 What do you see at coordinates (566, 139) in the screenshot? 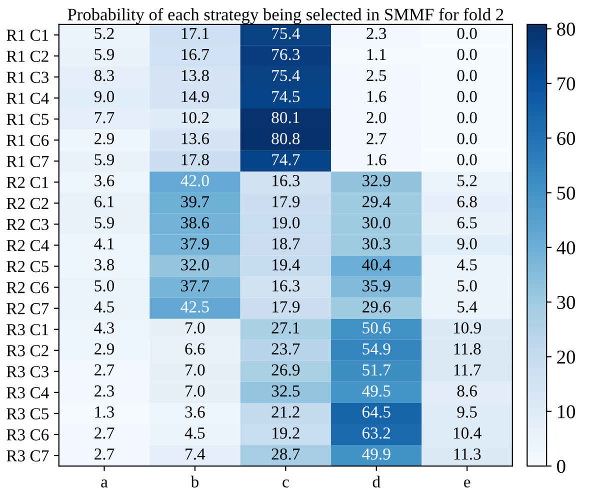
I see `color-bar-label: 60` at bounding box center [566, 139].